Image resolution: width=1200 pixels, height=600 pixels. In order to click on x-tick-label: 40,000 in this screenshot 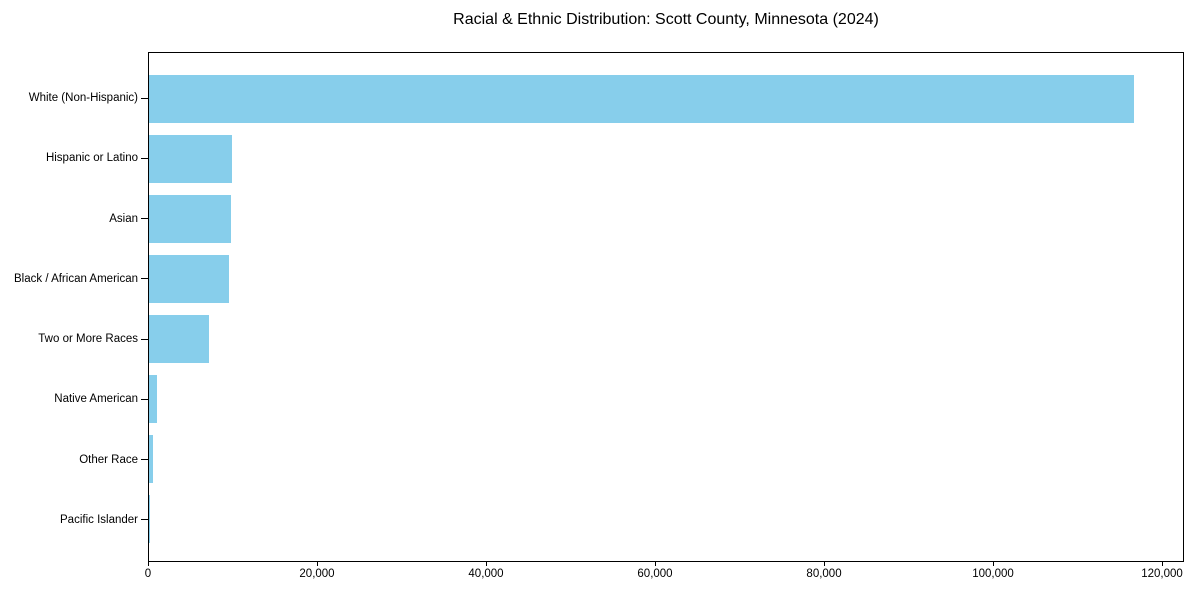, I will do `click(486, 574)`.